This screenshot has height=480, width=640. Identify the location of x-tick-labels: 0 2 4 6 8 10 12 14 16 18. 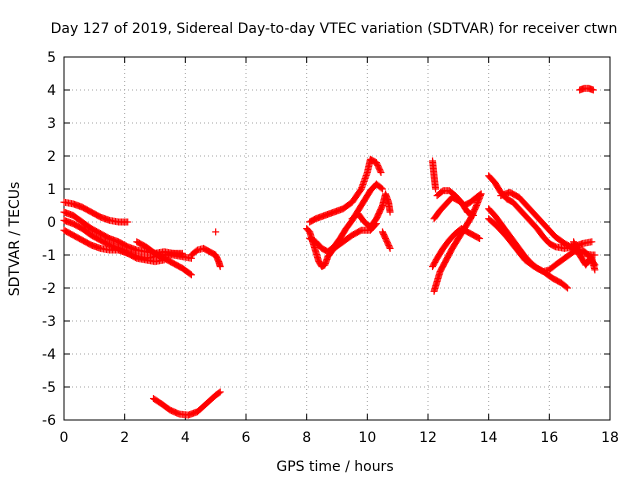
(339, 438).